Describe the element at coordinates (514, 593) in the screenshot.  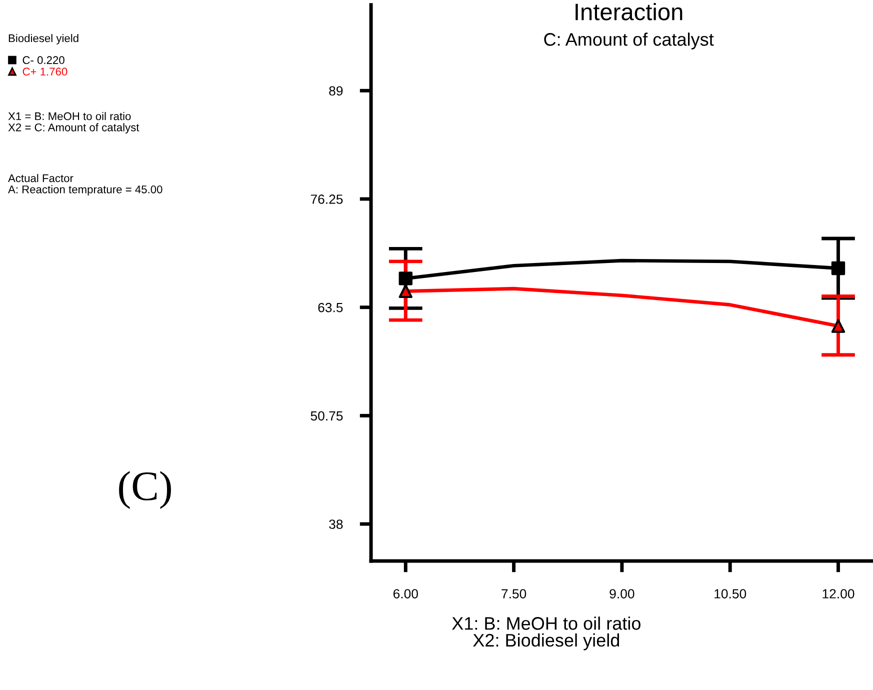
I see `x-tick-label: 7.50` at that location.